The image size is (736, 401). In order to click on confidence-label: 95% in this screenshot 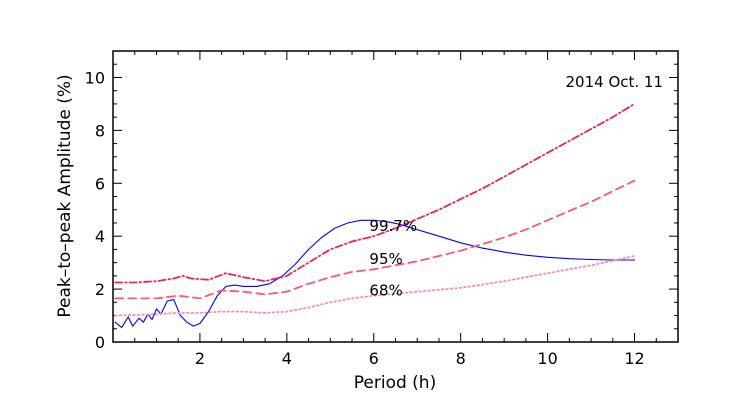, I will do `click(385, 259)`.